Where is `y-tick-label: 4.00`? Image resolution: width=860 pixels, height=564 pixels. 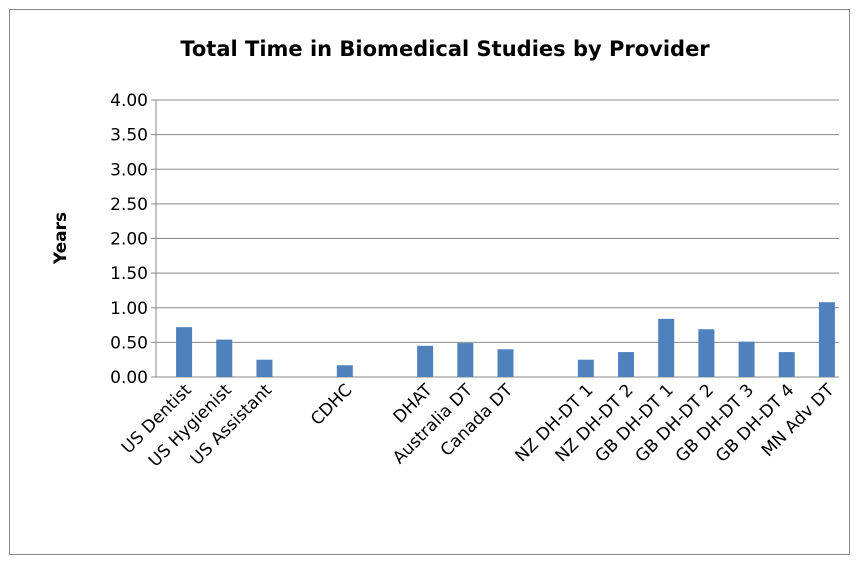
y-tick-label: 4.00 is located at coordinates (129, 101).